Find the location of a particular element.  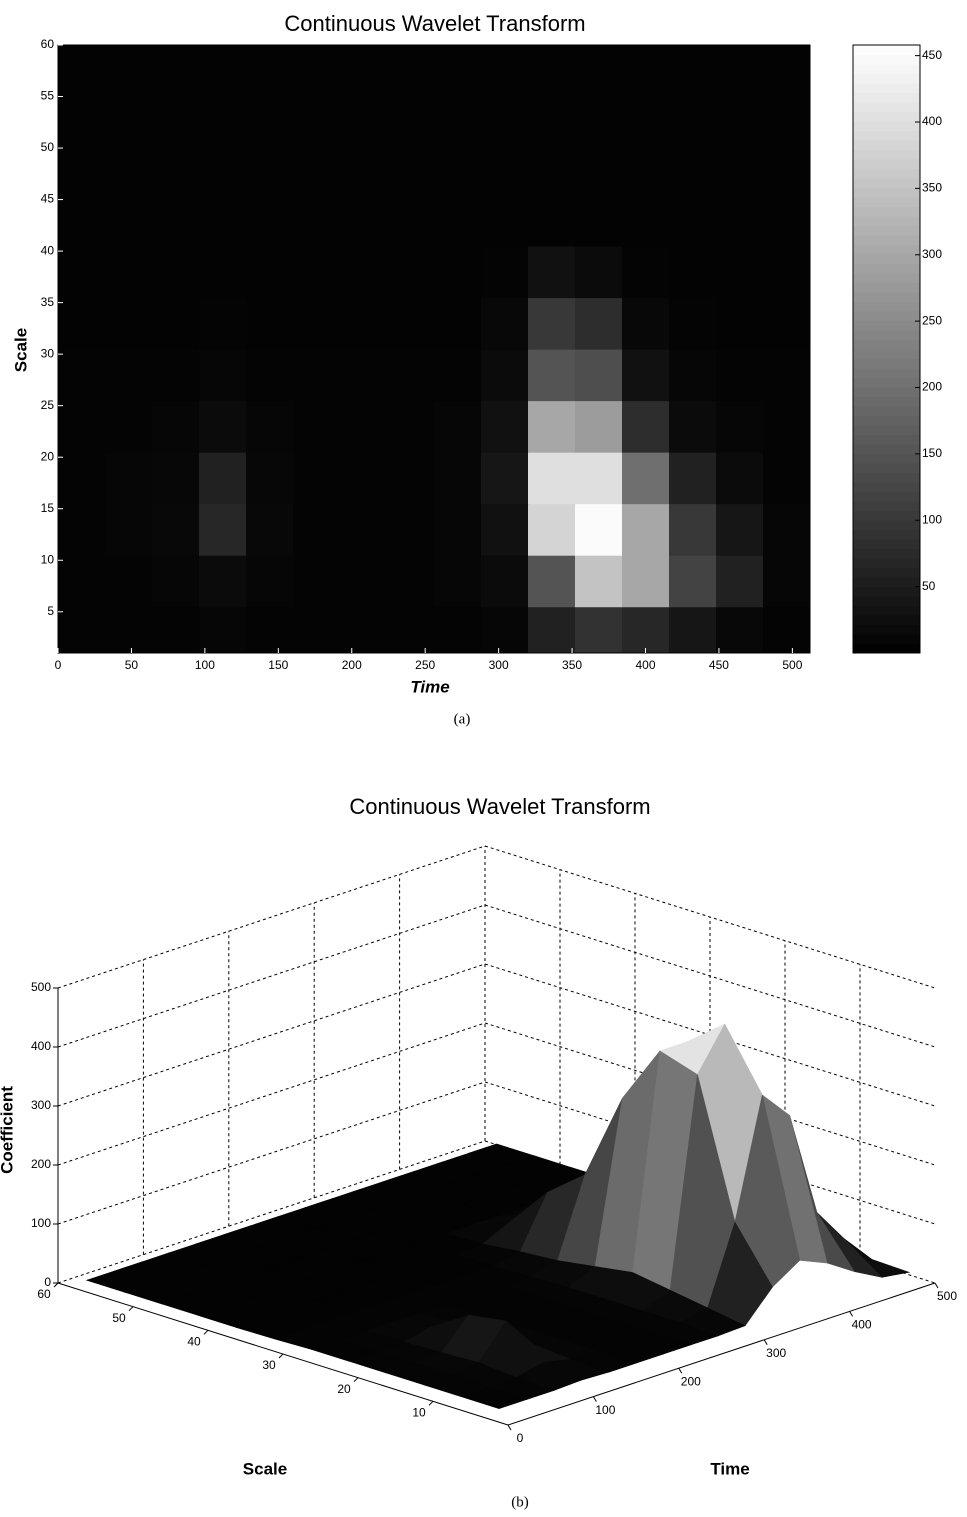

y-tick-label: 40 is located at coordinates (48, 250).